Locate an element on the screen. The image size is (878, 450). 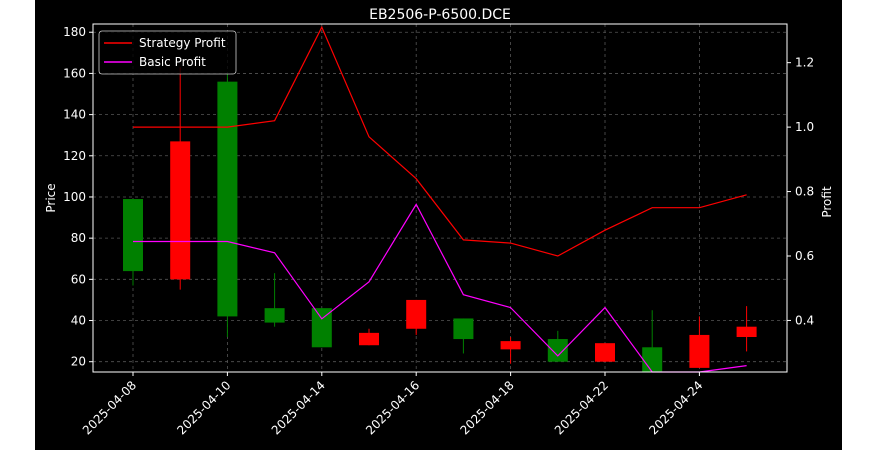
chart-title: EB2506-P-6500.DCE is located at coordinates (440, 15).